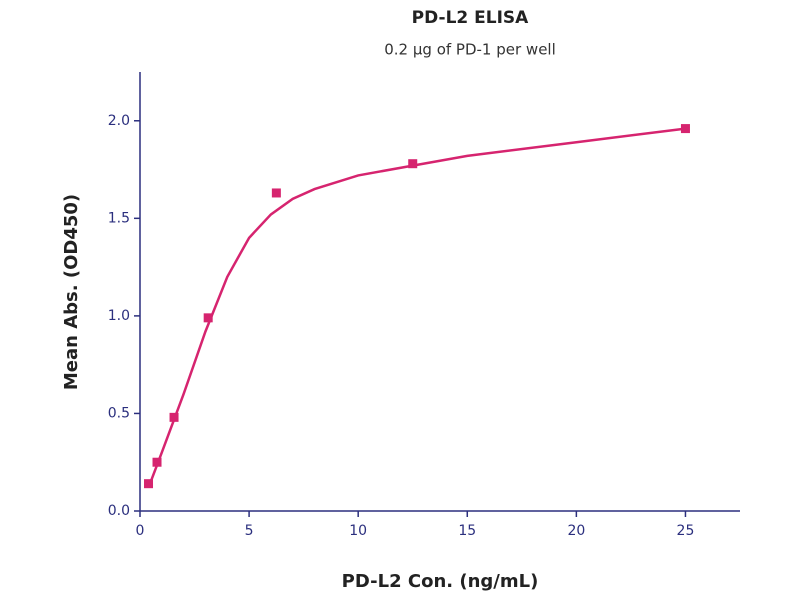 This screenshot has width=800, height=604. What do you see at coordinates (119, 413) in the screenshot?
I see `y-tick-label: 0.5` at bounding box center [119, 413].